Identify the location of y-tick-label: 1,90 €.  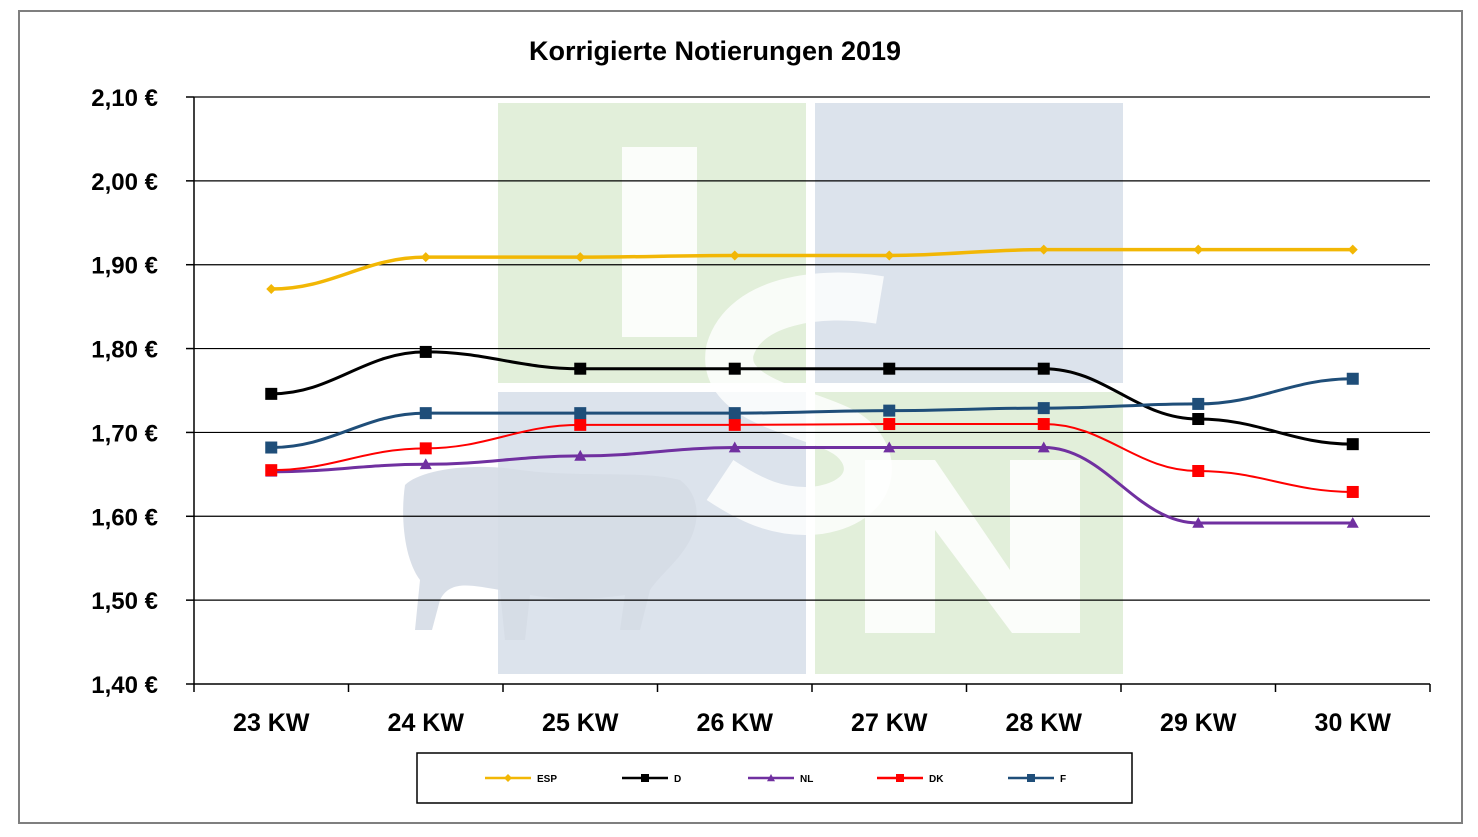
(124, 266).